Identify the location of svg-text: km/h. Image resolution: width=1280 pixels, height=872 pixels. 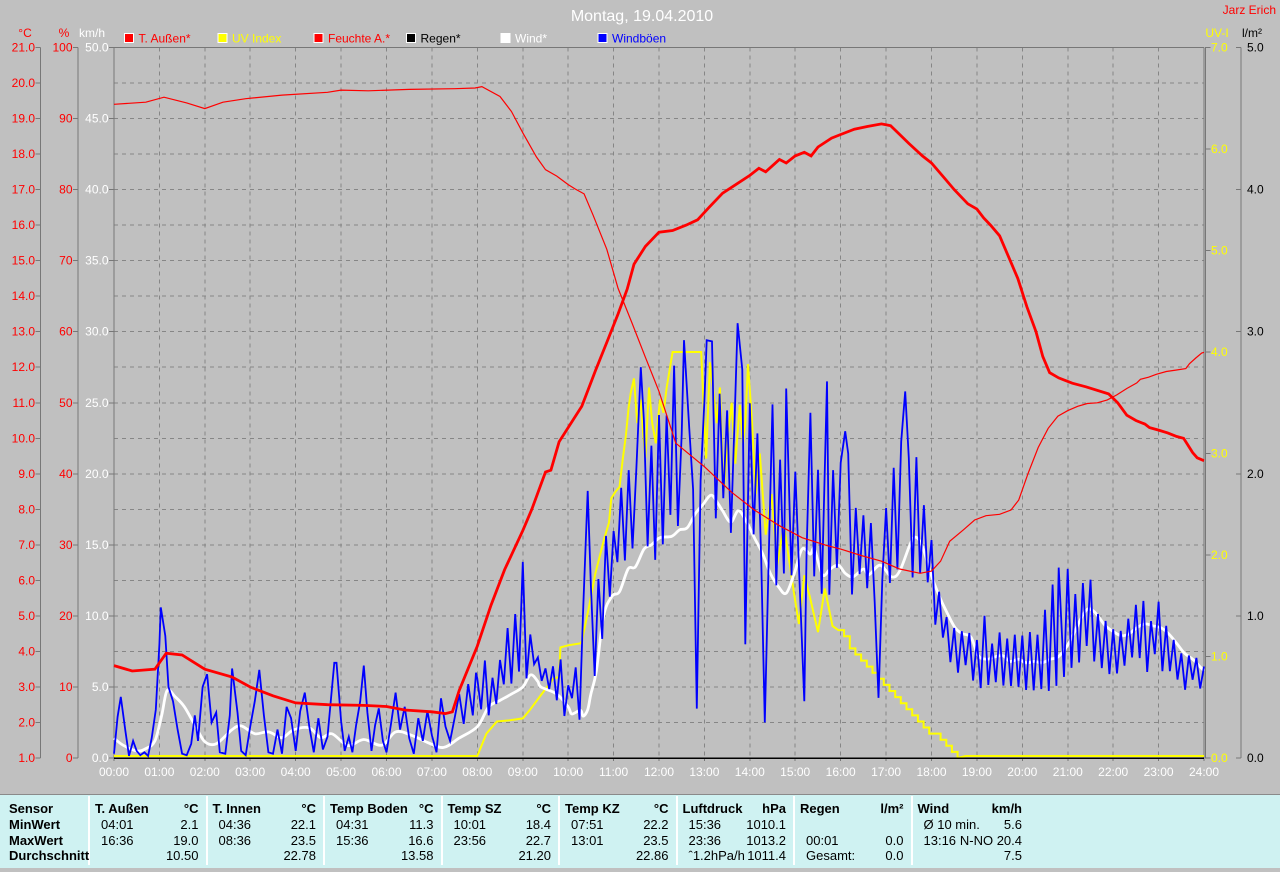
(92, 33).